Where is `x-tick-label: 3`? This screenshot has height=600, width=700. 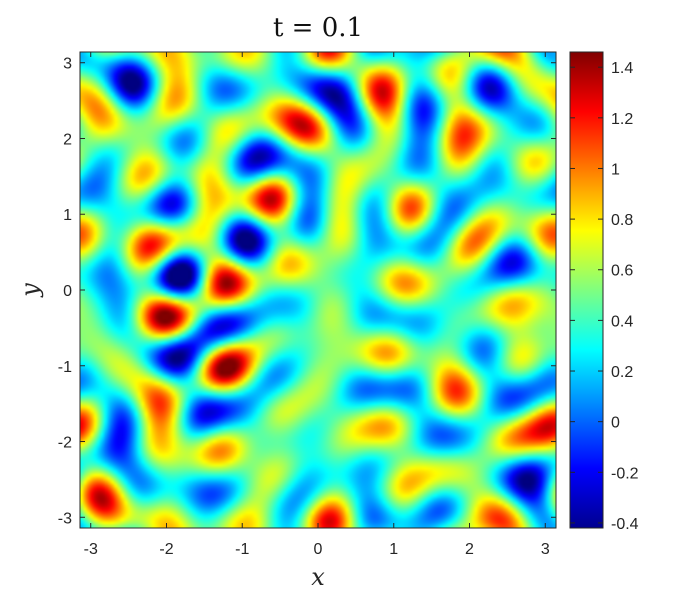
x-tick-label: 3 is located at coordinates (545, 549).